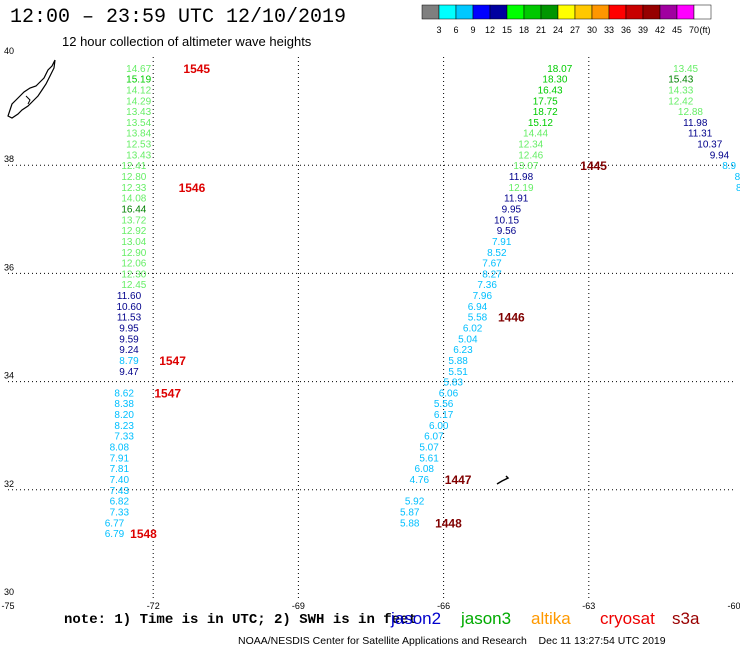 Image resolution: width=740 pixels, height=650 pixels. Describe the element at coordinates (9, 51) in the screenshot. I see `lat-tick-label: 40` at that location.